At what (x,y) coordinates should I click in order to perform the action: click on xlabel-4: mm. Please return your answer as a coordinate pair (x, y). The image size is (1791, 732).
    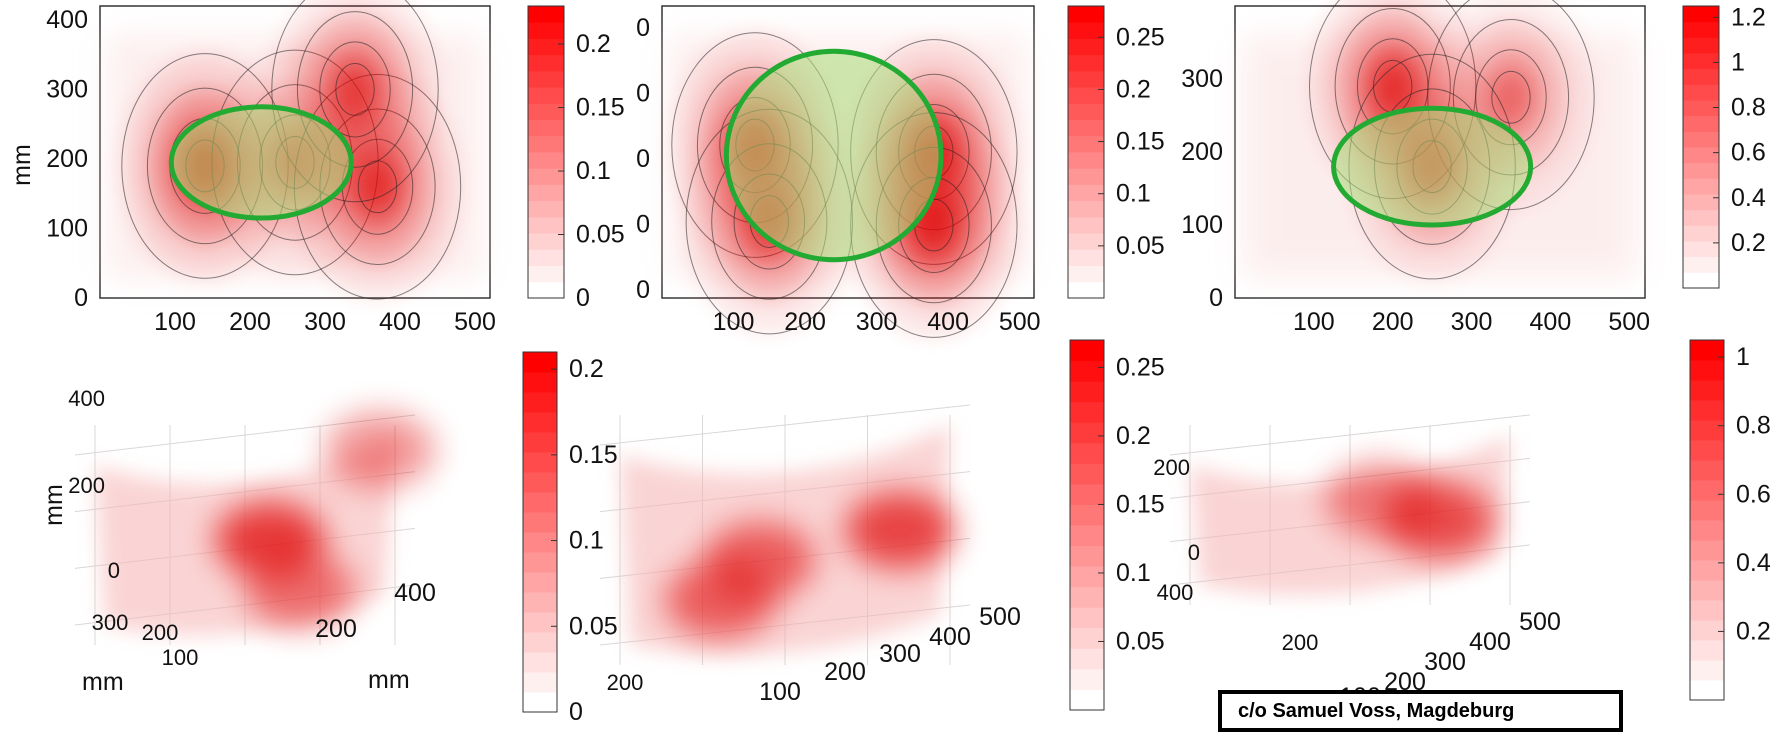
    Looking at the image, I should click on (389, 680).